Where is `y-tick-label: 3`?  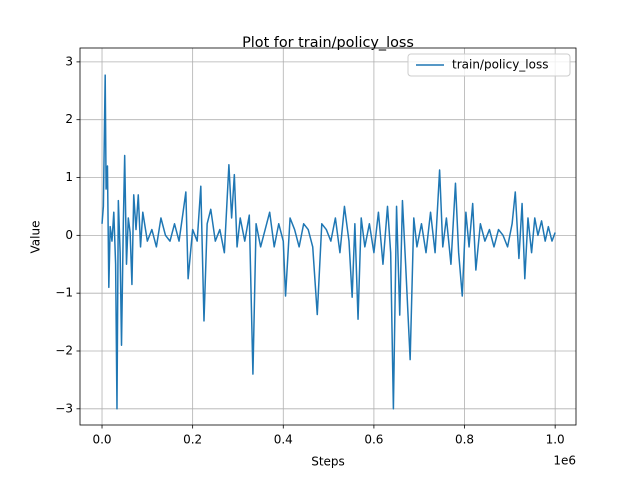 y-tick-label: 3 is located at coordinates (69, 61).